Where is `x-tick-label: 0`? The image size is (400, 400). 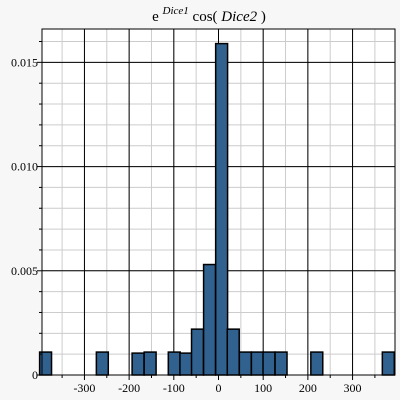
x-tick-label: 0 is located at coordinates (219, 388).